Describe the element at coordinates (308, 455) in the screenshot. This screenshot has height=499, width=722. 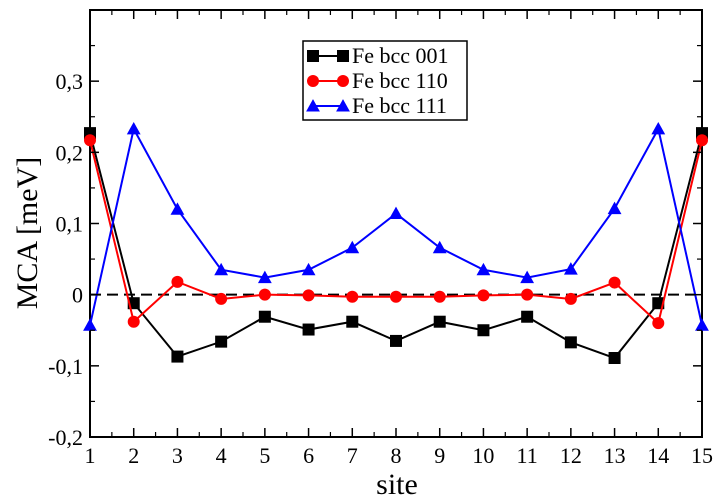
I see `x-tick-label: 6` at that location.